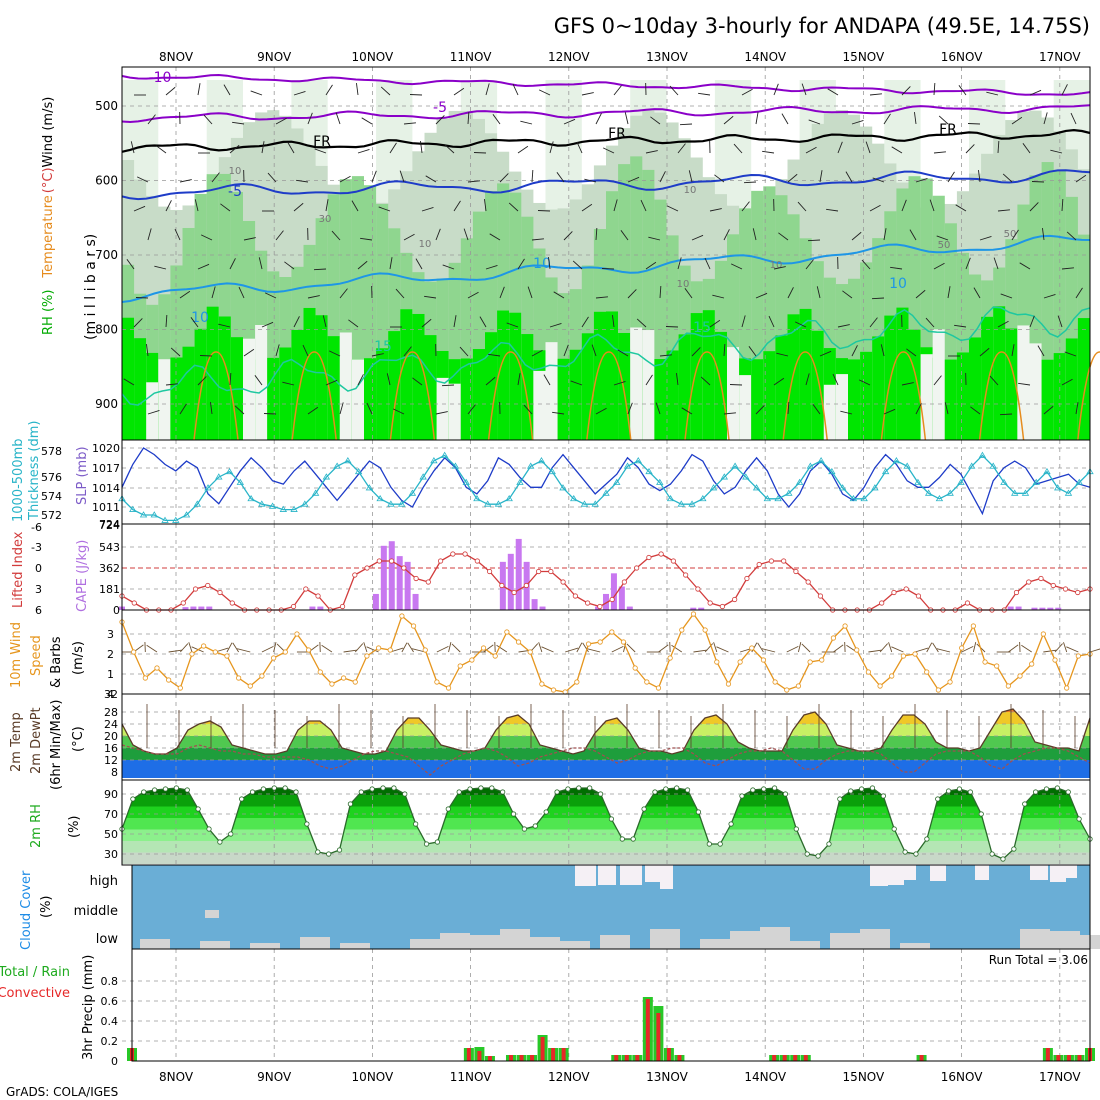 Image resolution: width=1100 pixels, height=1100 pixels. What do you see at coordinates (1058, 873) in the screenshot?
I see `high-cloud` at bounding box center [1058, 873].